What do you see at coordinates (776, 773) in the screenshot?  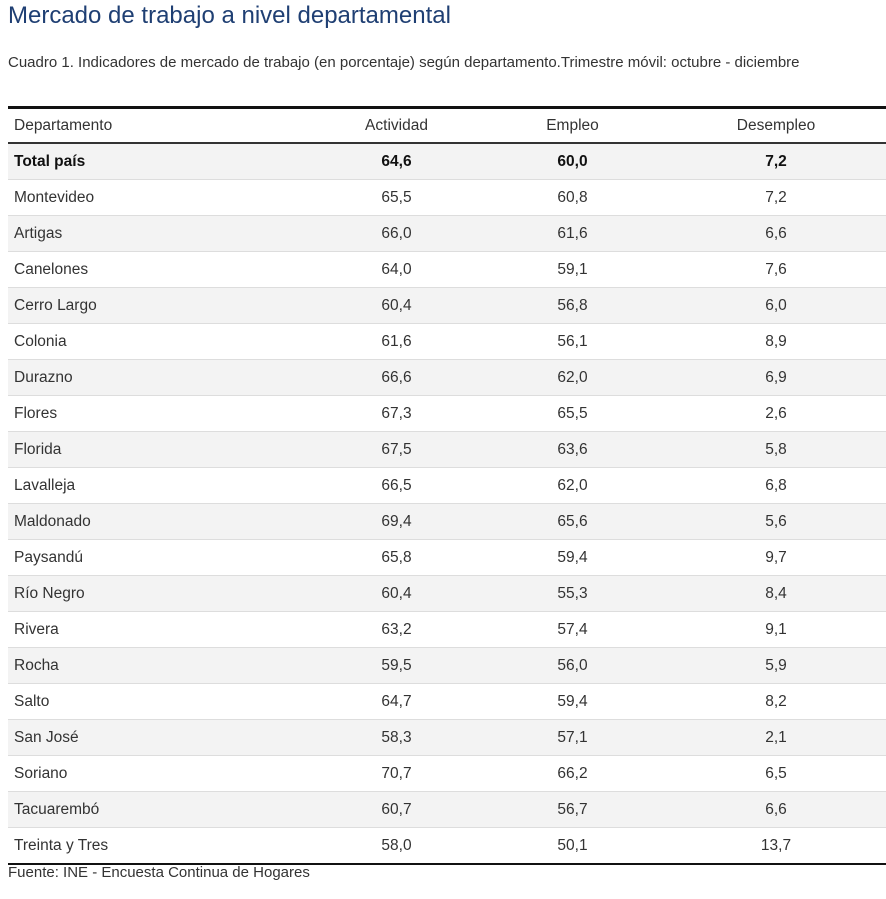 I see `cell-desempleo: 6,5` at bounding box center [776, 773].